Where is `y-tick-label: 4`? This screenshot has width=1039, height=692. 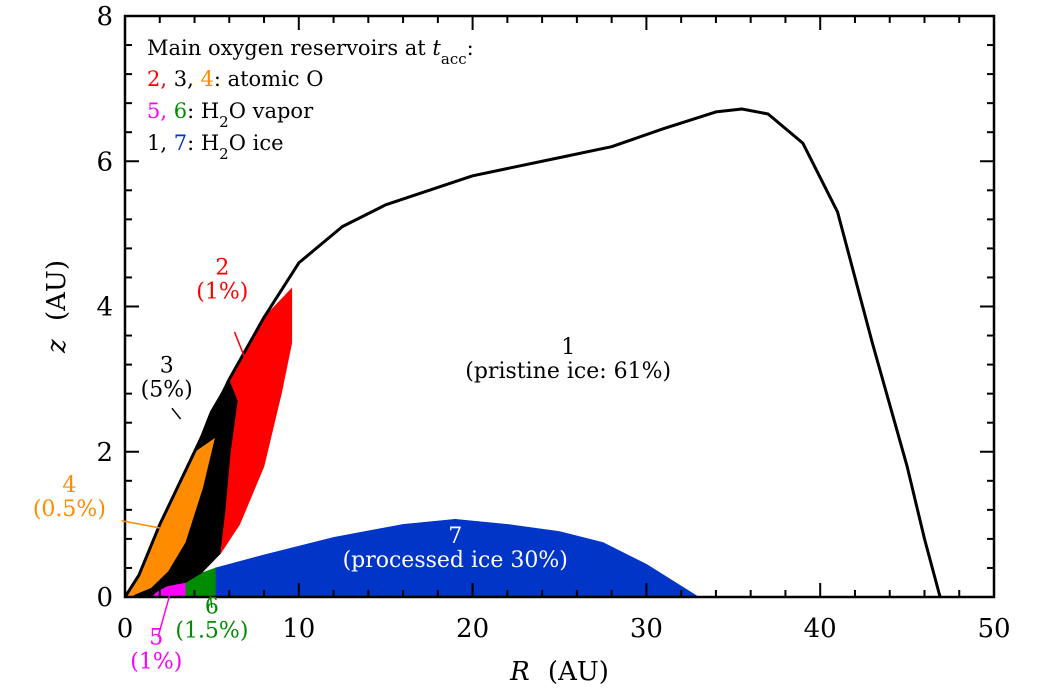 y-tick-label: 4 is located at coordinates (104, 308).